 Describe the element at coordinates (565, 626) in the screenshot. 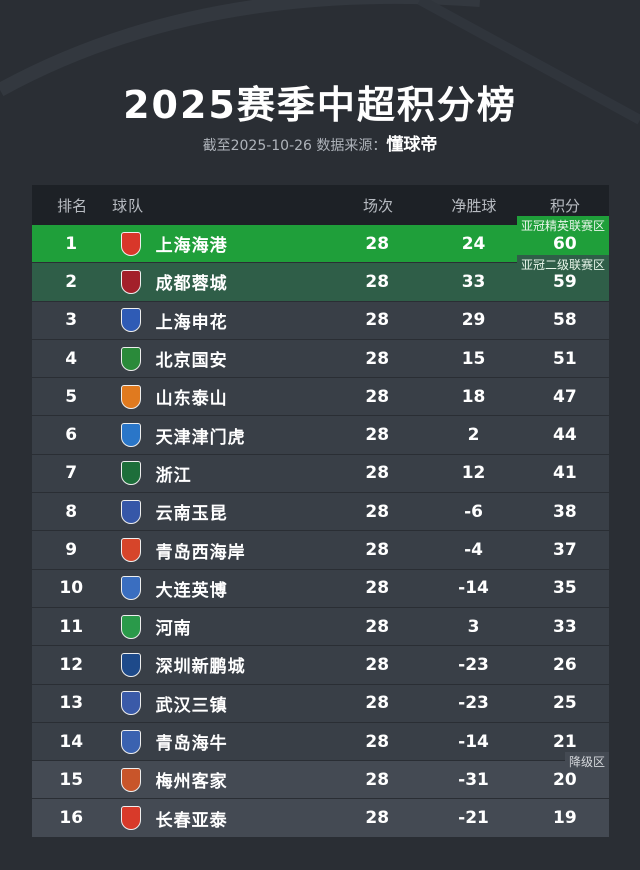

I see `points: 33` at that location.